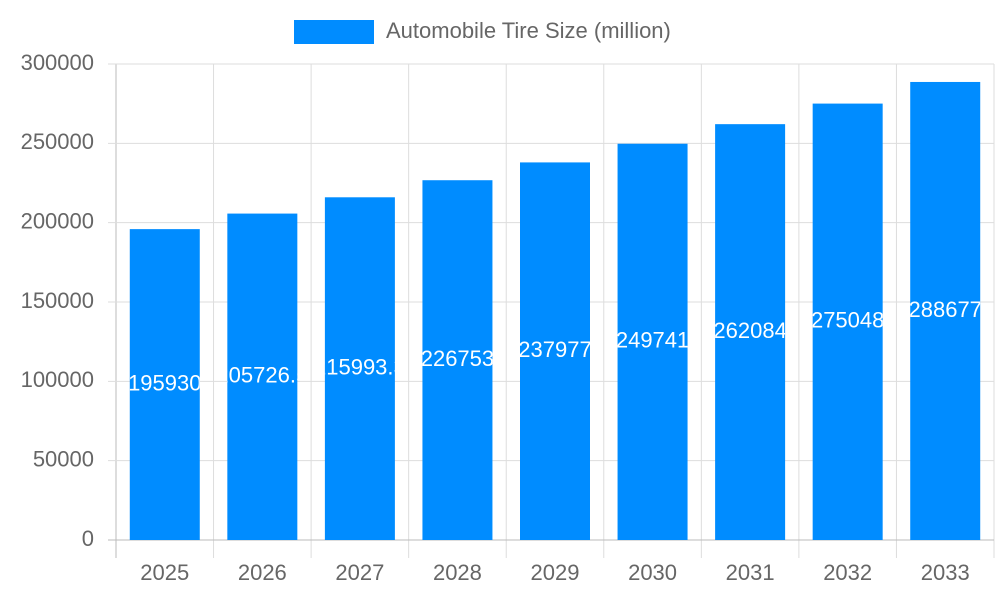 The image size is (1000, 600). I want to click on value-label: 237977, so click(554, 349).